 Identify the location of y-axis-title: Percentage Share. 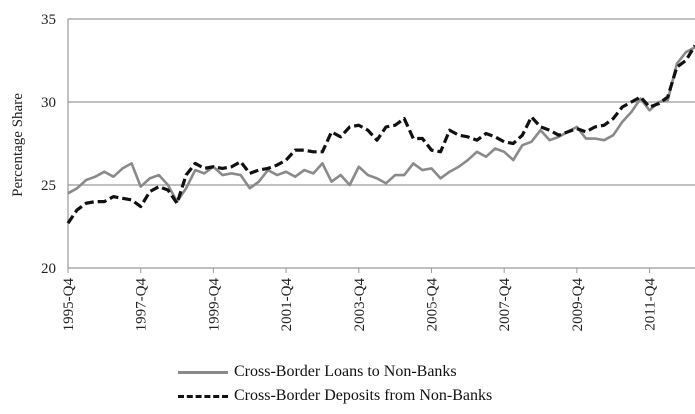
(18, 145).